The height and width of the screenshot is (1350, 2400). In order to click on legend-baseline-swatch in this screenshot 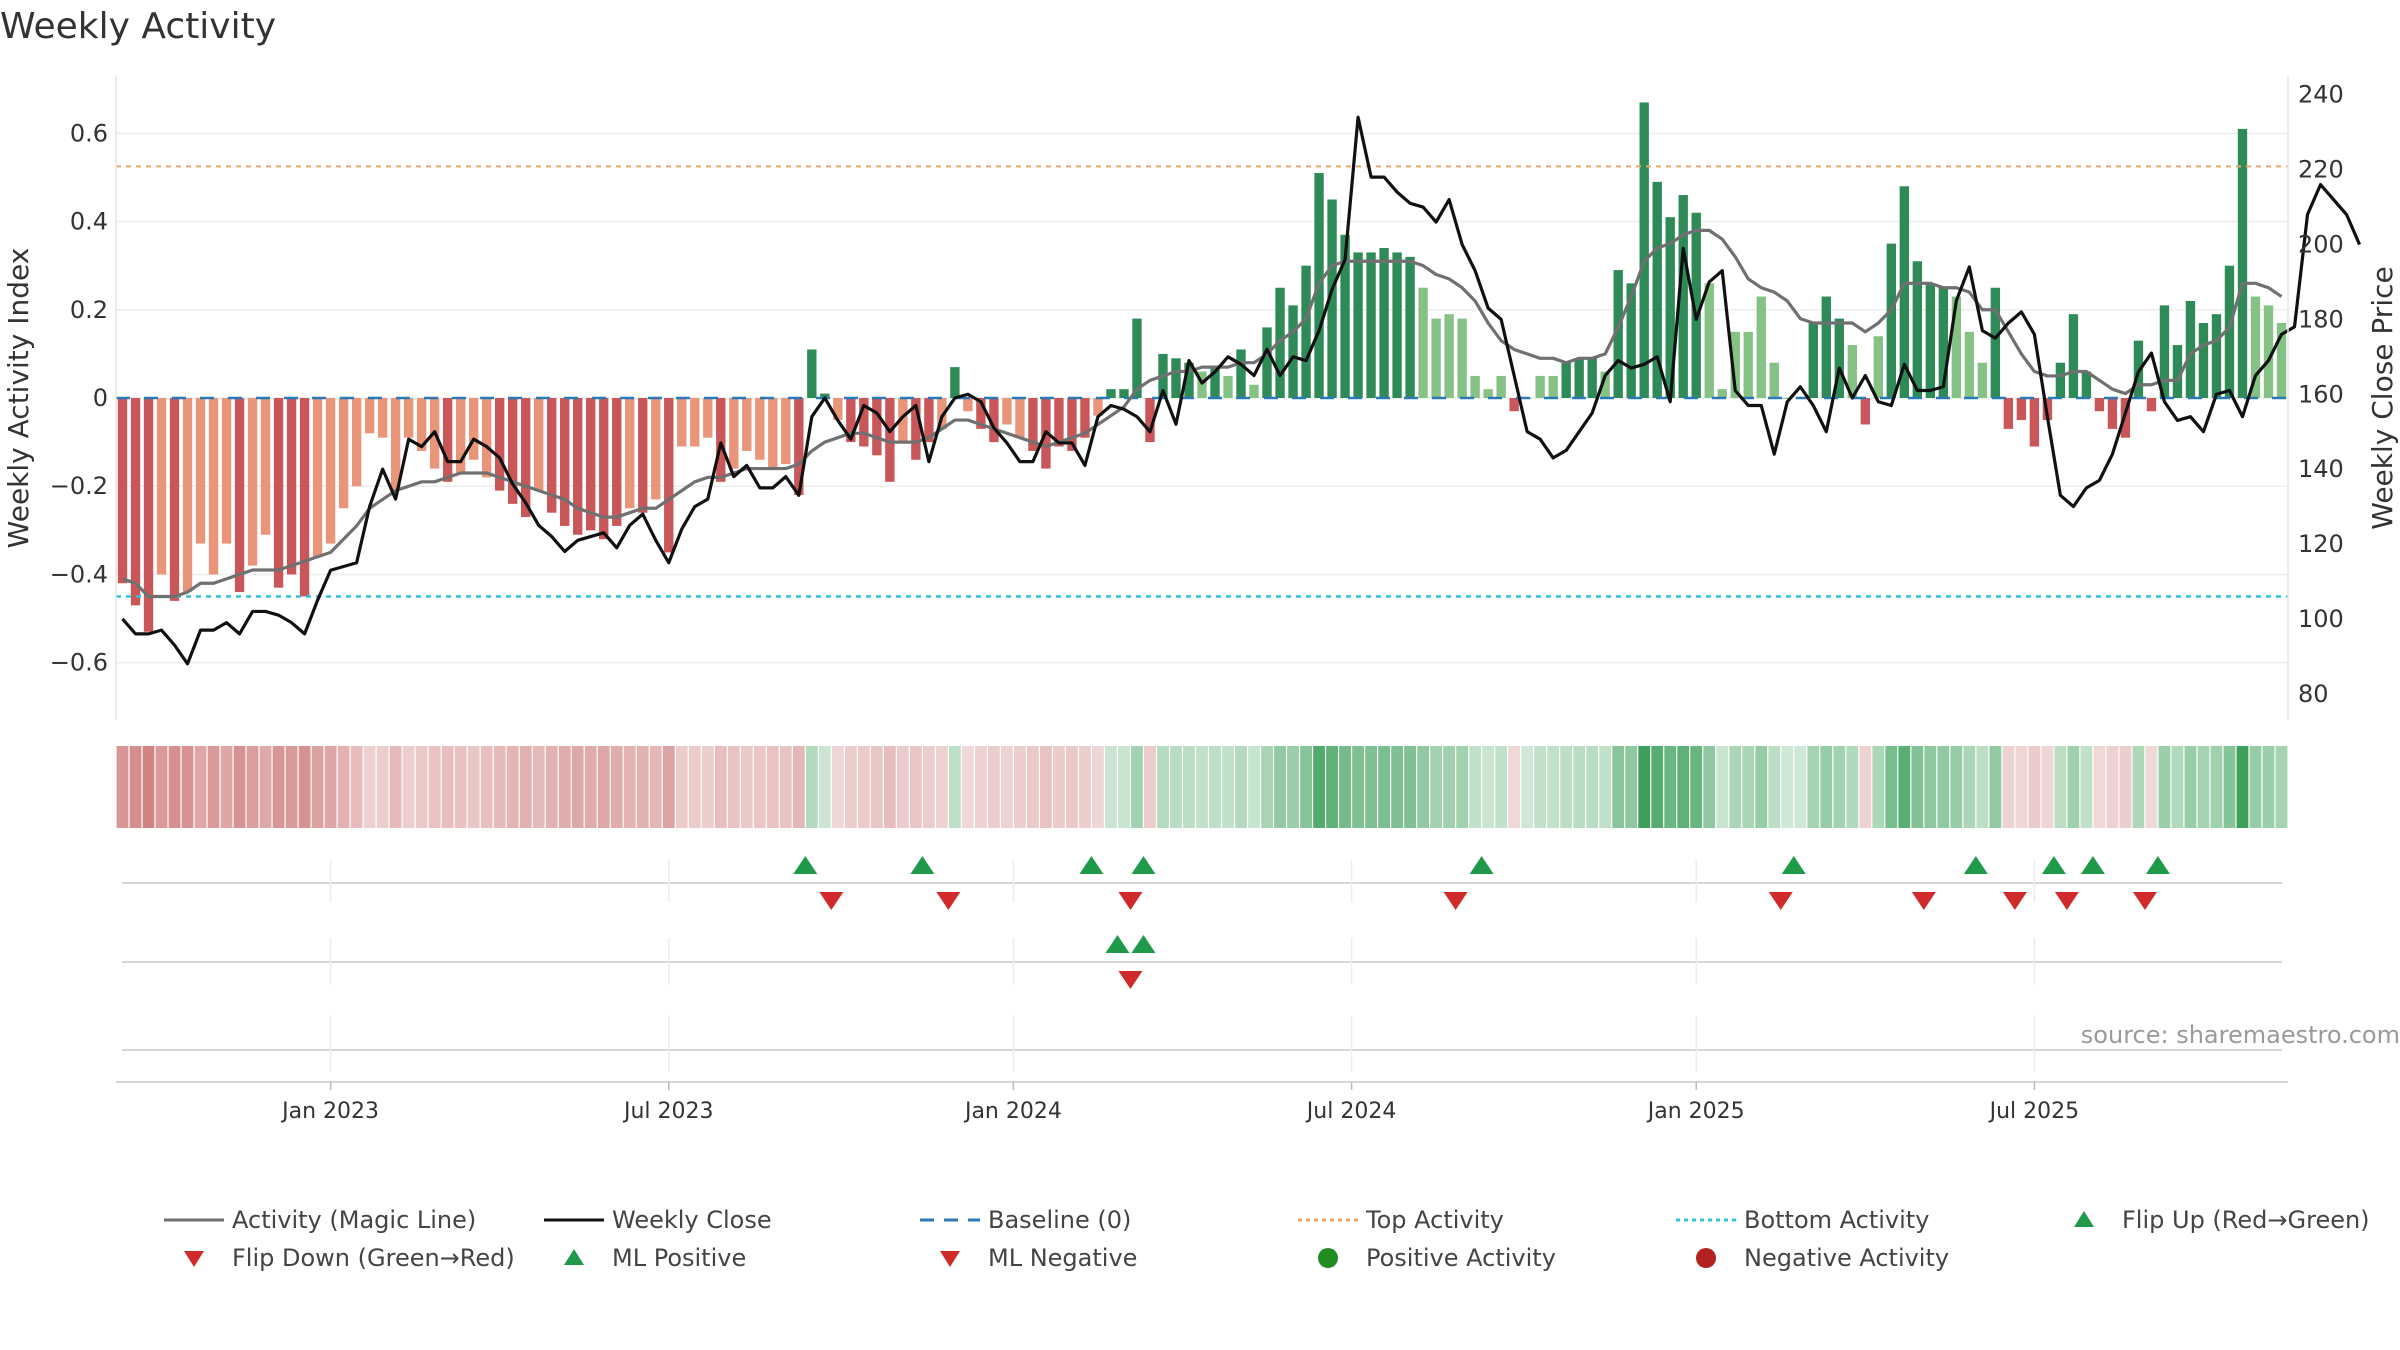, I will do `click(950, 1220)`.